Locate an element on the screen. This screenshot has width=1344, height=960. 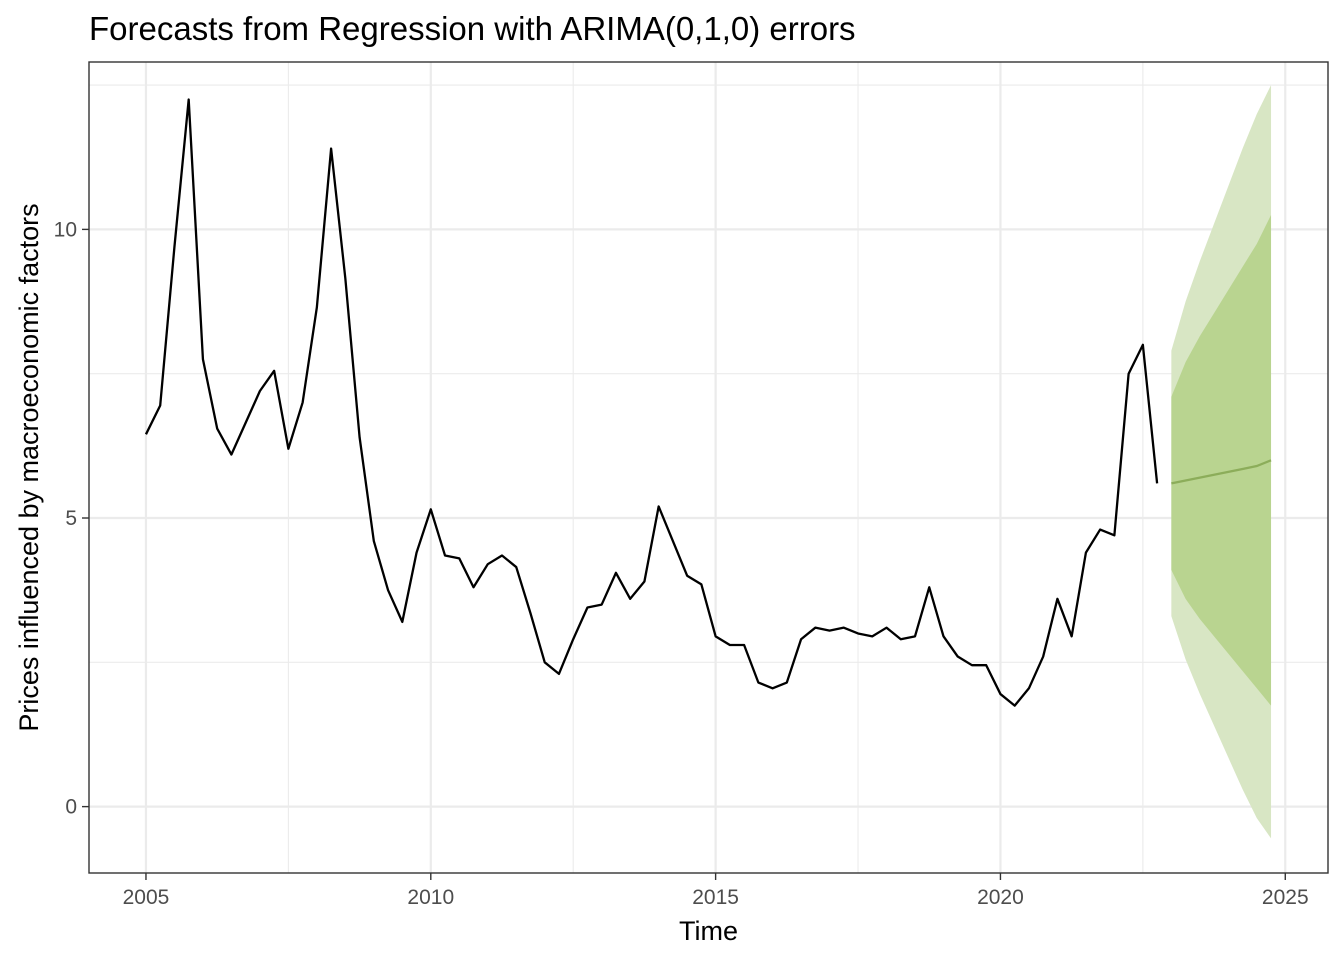
y-tick-label: 10 is located at coordinates (65, 229).